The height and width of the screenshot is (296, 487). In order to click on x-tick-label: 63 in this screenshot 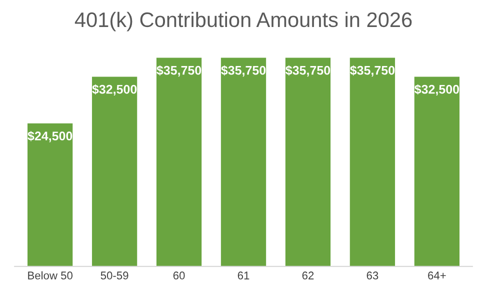, I will do `click(372, 276)`.